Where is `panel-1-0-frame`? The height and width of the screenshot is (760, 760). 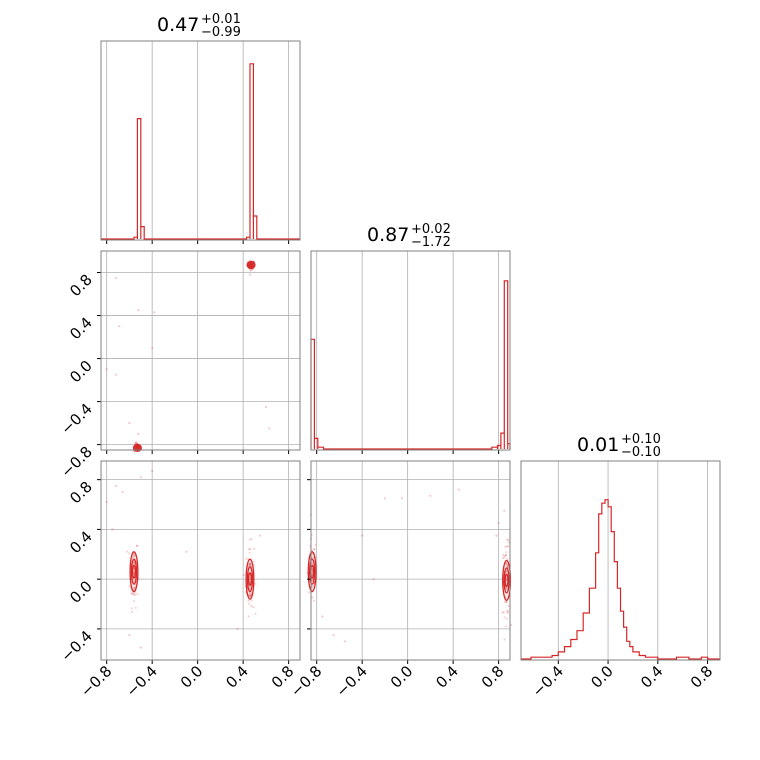
panel-1-0-frame is located at coordinates (200, 350).